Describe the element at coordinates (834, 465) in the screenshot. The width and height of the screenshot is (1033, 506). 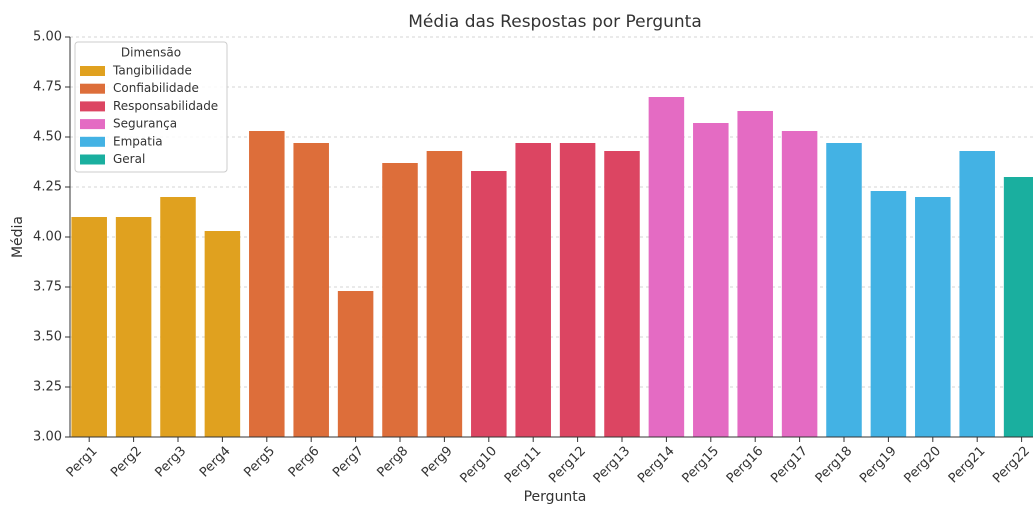
I see `x-tick-label: Perg18` at that location.